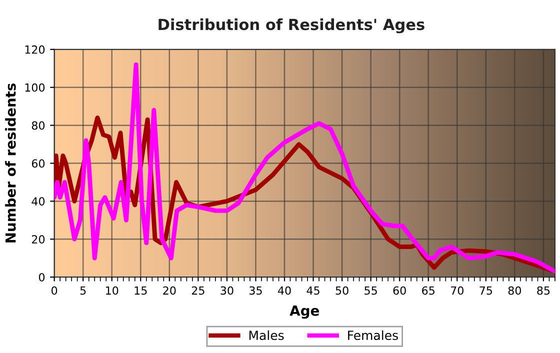  What do you see at coordinates (313, 290) in the screenshot?
I see `x-tick-label: 45` at bounding box center [313, 290].